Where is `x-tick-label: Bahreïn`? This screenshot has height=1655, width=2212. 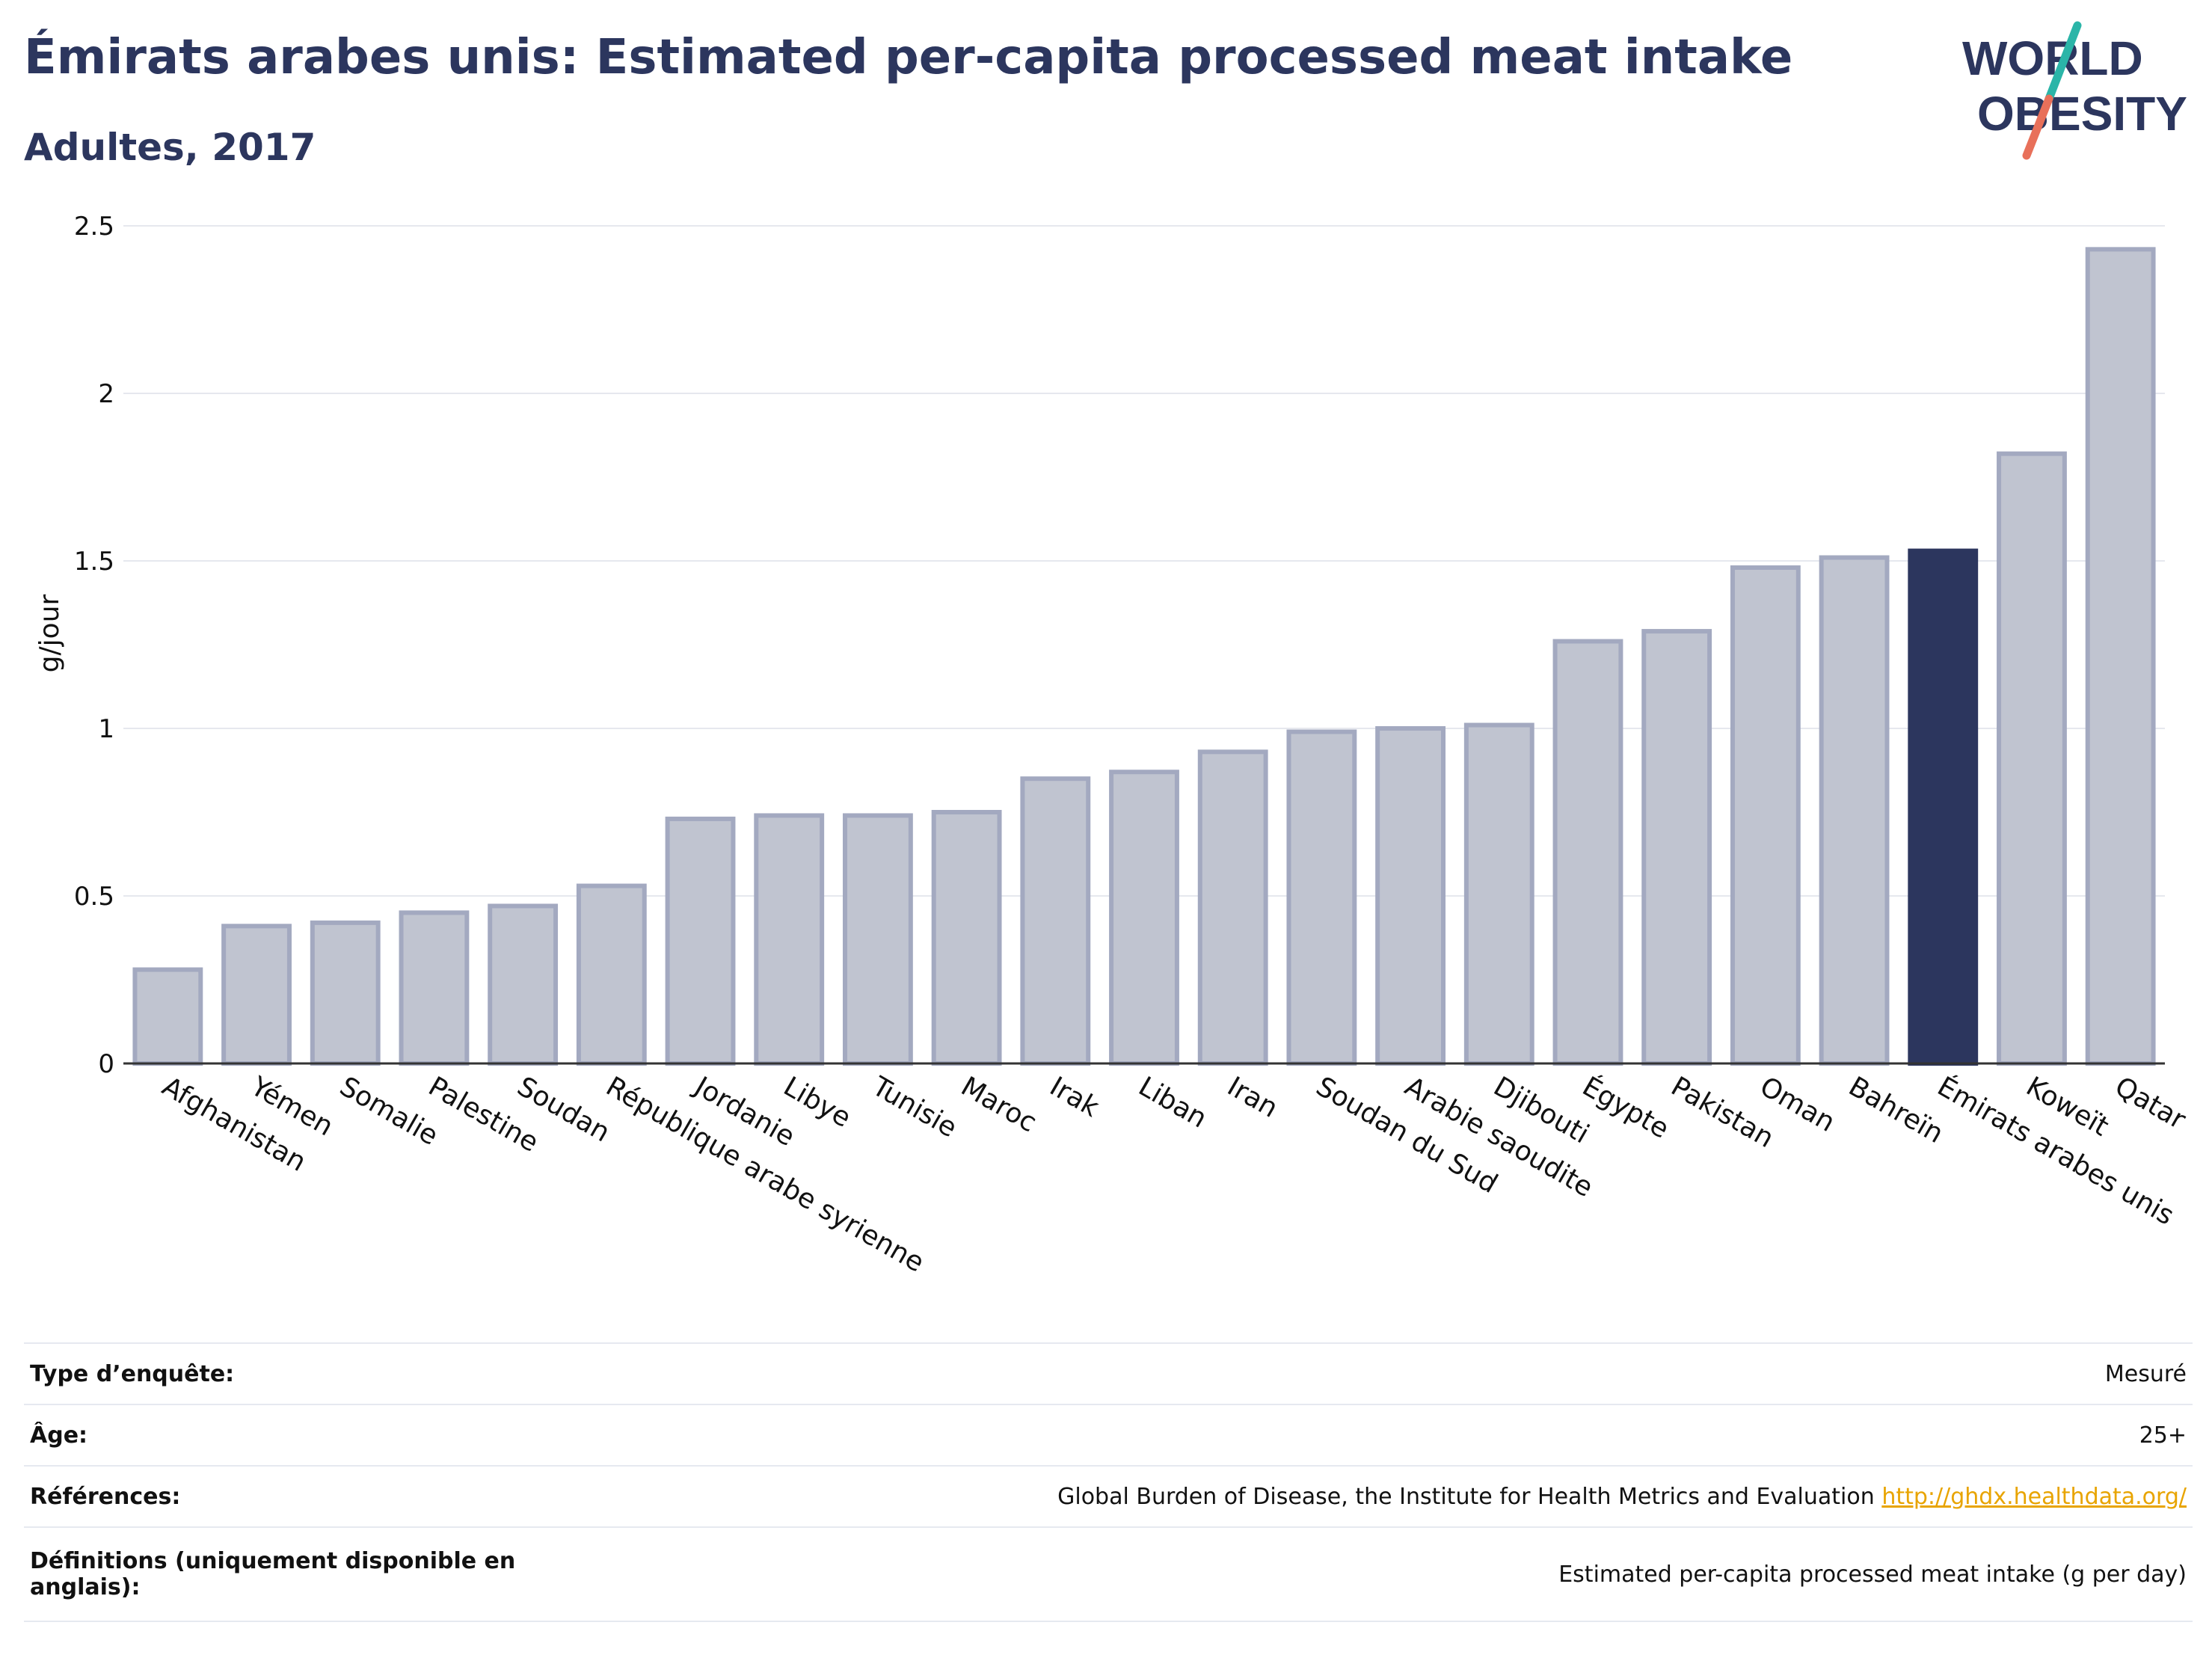 x-tick-label: Bahreïn is located at coordinates (1895, 1110).